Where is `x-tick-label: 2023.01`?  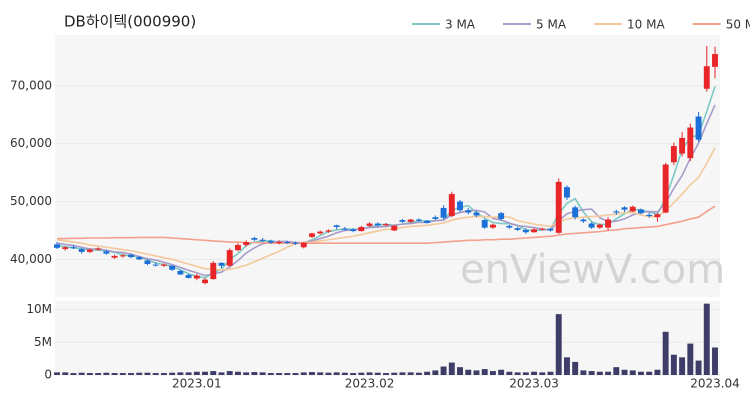 x-tick-label: 2023.01 is located at coordinates (197, 384).